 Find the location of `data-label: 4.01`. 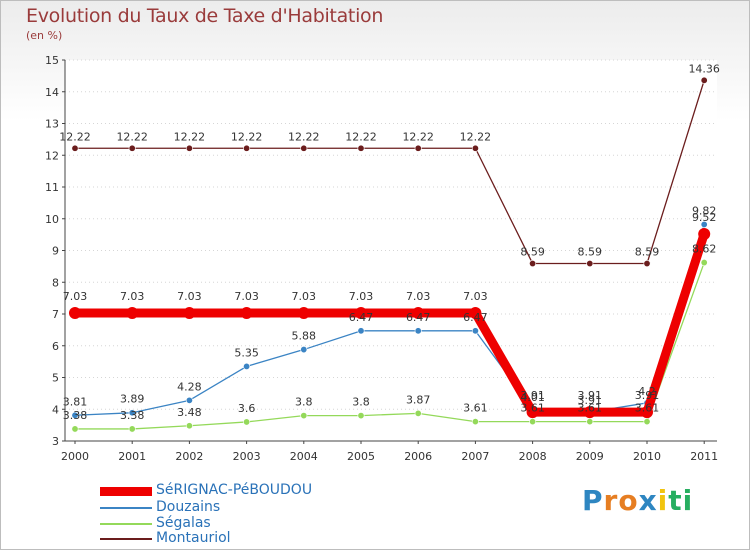

data-label: 4.01 is located at coordinates (532, 397).